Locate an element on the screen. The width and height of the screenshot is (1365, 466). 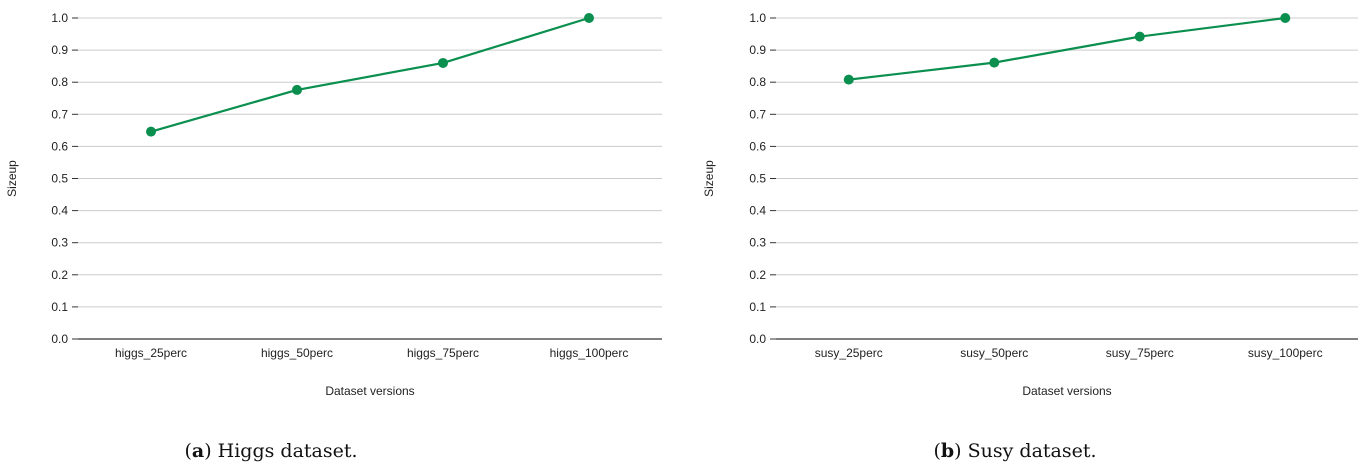
caption-letter: a is located at coordinates (198, 451).